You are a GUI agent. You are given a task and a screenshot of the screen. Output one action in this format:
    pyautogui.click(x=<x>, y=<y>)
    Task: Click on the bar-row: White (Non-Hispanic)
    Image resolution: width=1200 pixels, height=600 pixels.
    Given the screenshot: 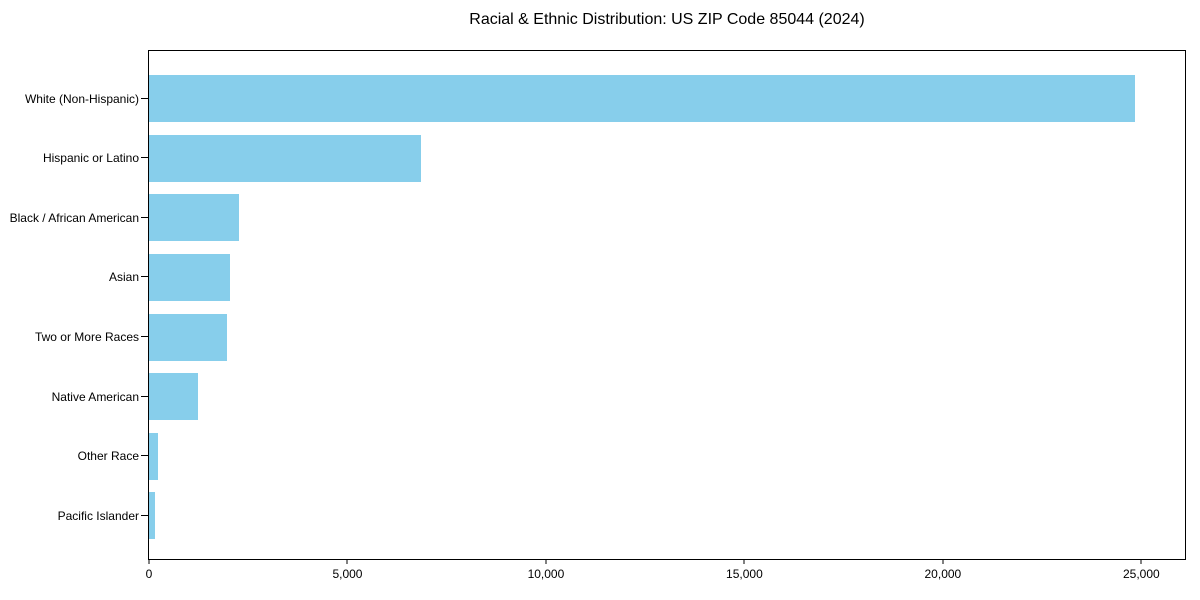 What is the action you would take?
    pyautogui.click(x=605, y=98)
    